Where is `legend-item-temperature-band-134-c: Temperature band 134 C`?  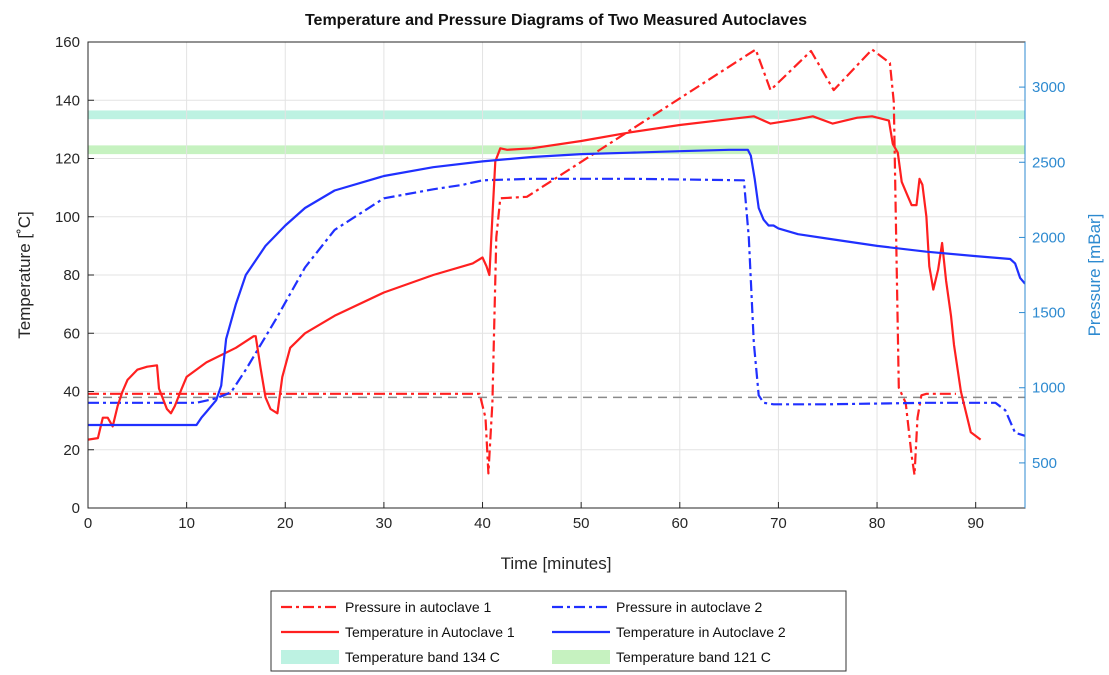 legend-item-temperature-band-134-c: Temperature band 134 C is located at coordinates (390, 657).